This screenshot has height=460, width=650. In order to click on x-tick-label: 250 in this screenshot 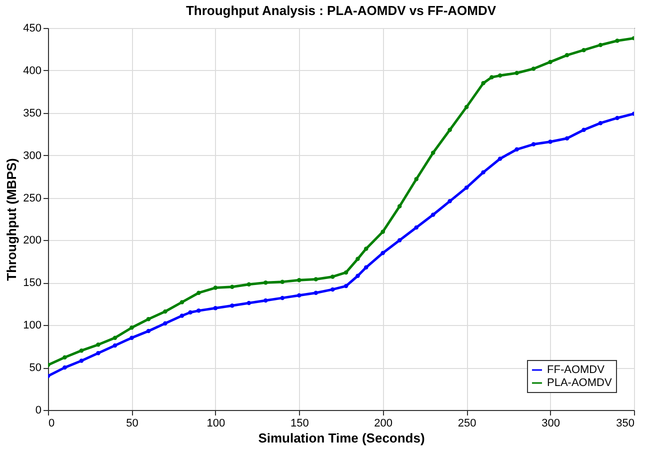, I will do `click(467, 424)`.